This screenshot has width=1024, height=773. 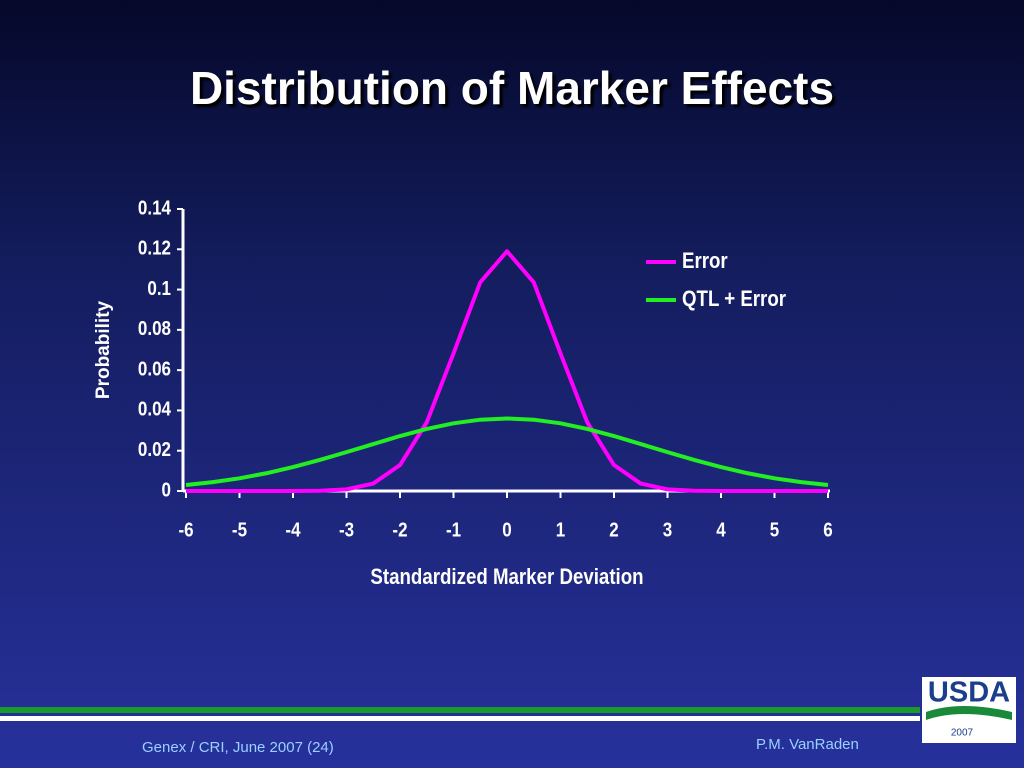 What do you see at coordinates (962, 733) in the screenshot?
I see `logo-year: 2007` at bounding box center [962, 733].